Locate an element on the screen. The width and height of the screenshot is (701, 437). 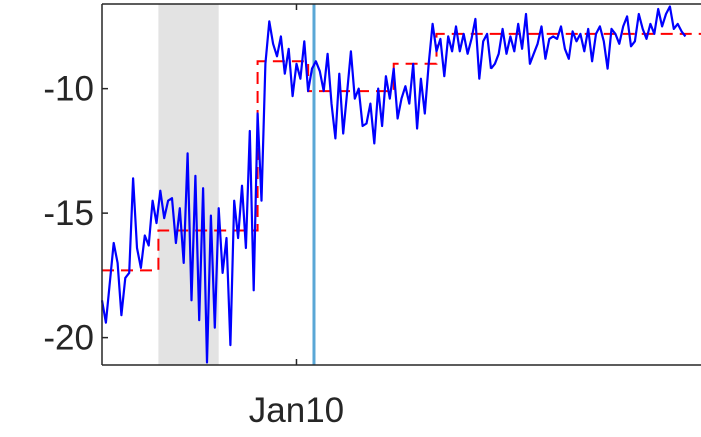
x-ticks: Jan10 is located at coordinates (296, 217).